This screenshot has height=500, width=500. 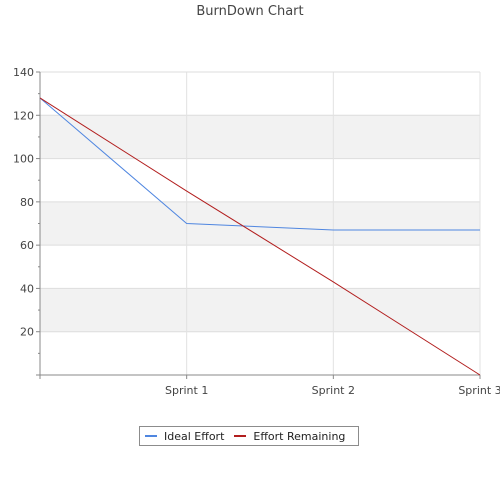 What do you see at coordinates (151, 436) in the screenshot?
I see `legend-swatch-ideal-effort` at bounding box center [151, 436].